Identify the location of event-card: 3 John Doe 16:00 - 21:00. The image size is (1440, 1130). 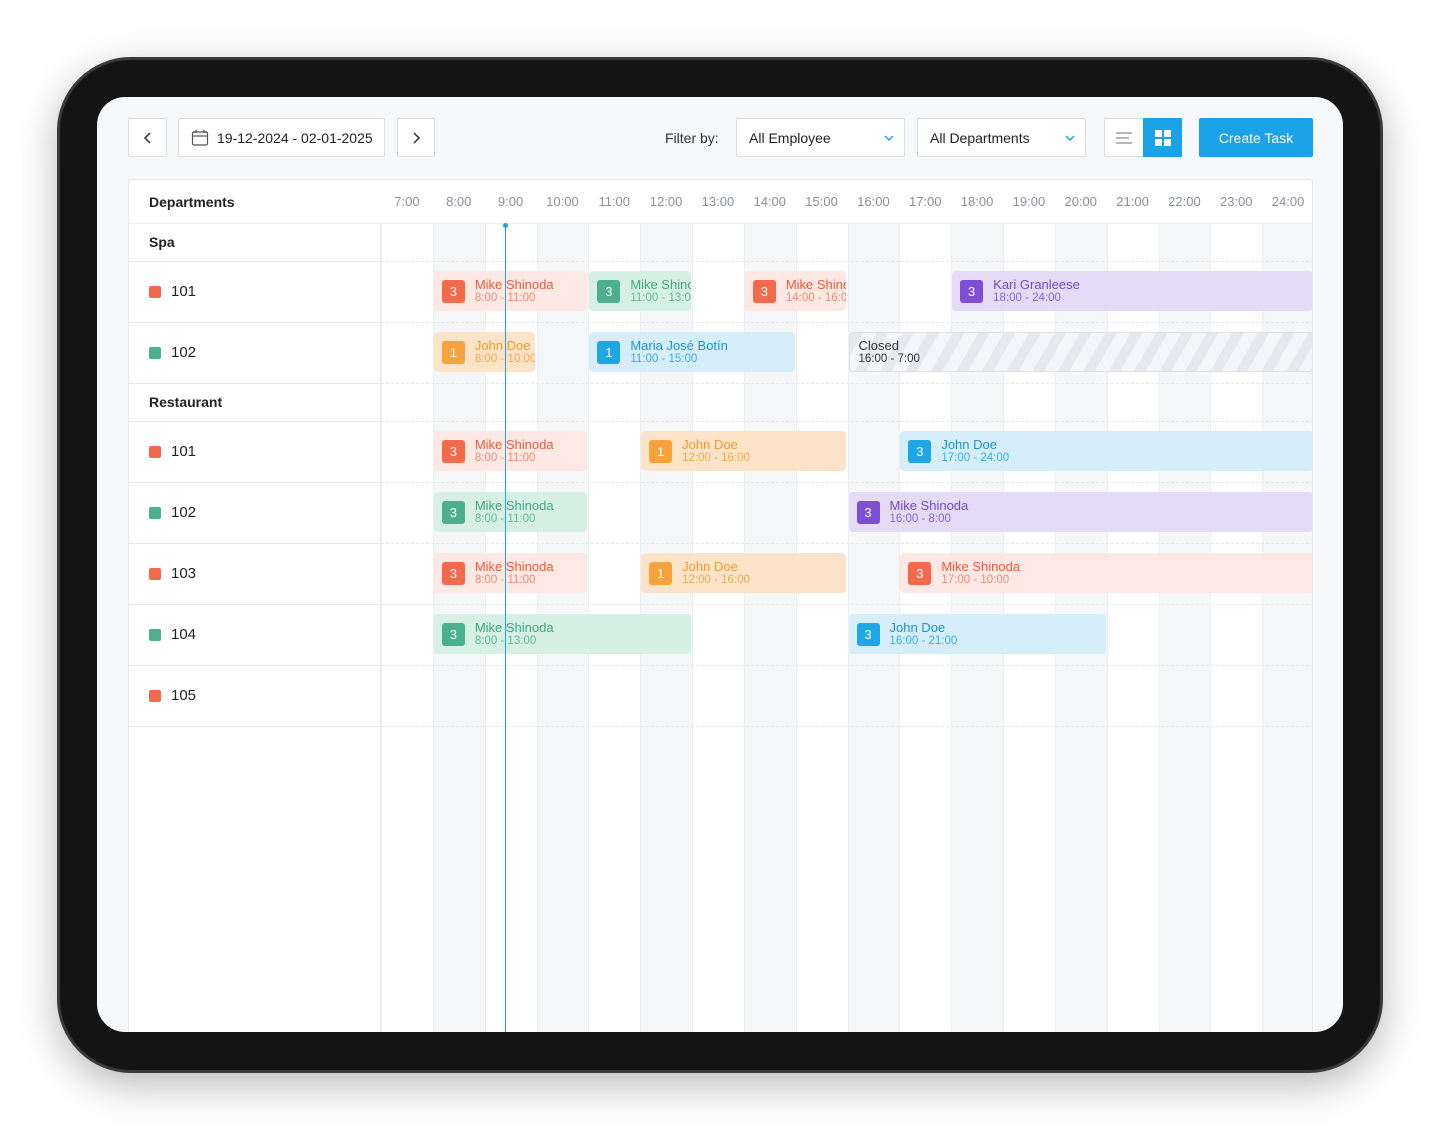
(977, 634).